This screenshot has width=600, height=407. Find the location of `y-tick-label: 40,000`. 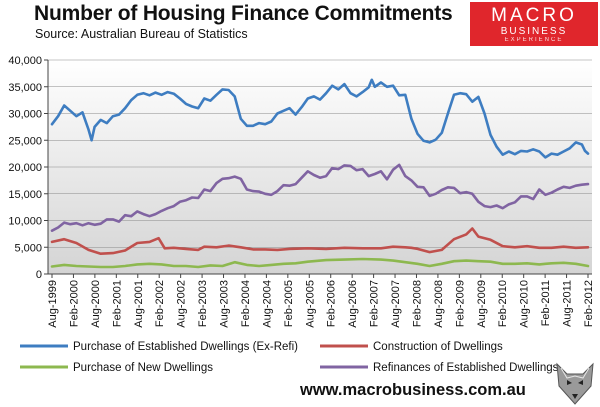

y-tick-label: 40,000 is located at coordinates (25, 61).